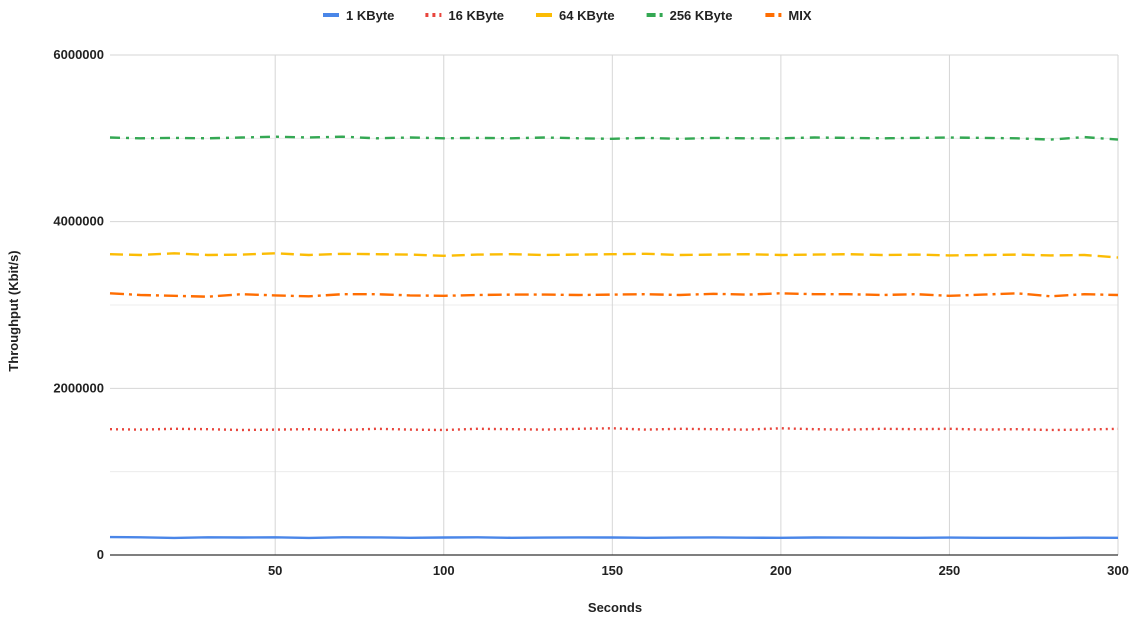  What do you see at coordinates (370, 15) in the screenshot?
I see `legend-1-kbyte-label: 1 KByte` at bounding box center [370, 15].